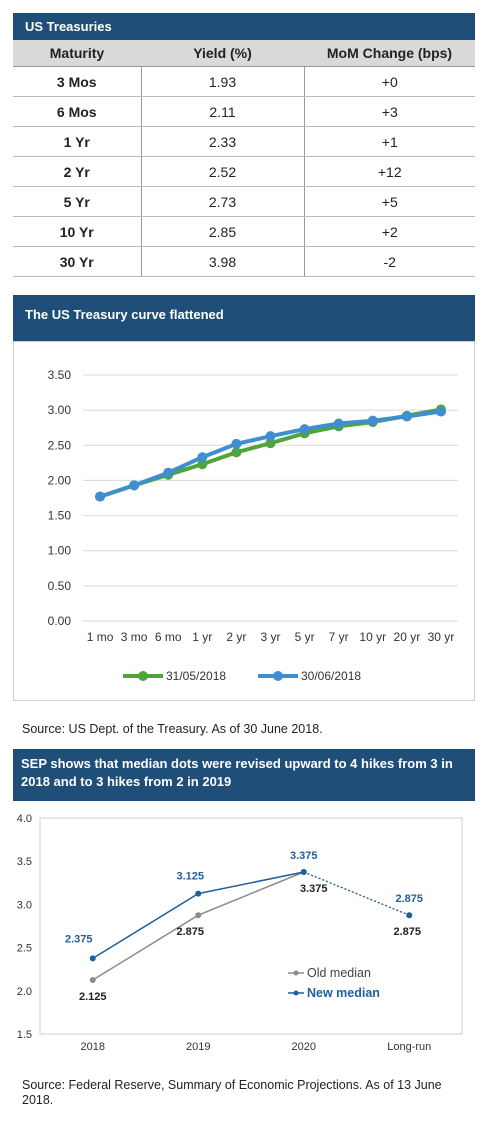 This screenshot has width=488, height=1124. What do you see at coordinates (389, 171) in the screenshot?
I see `change-cell: +12` at bounding box center [389, 171].